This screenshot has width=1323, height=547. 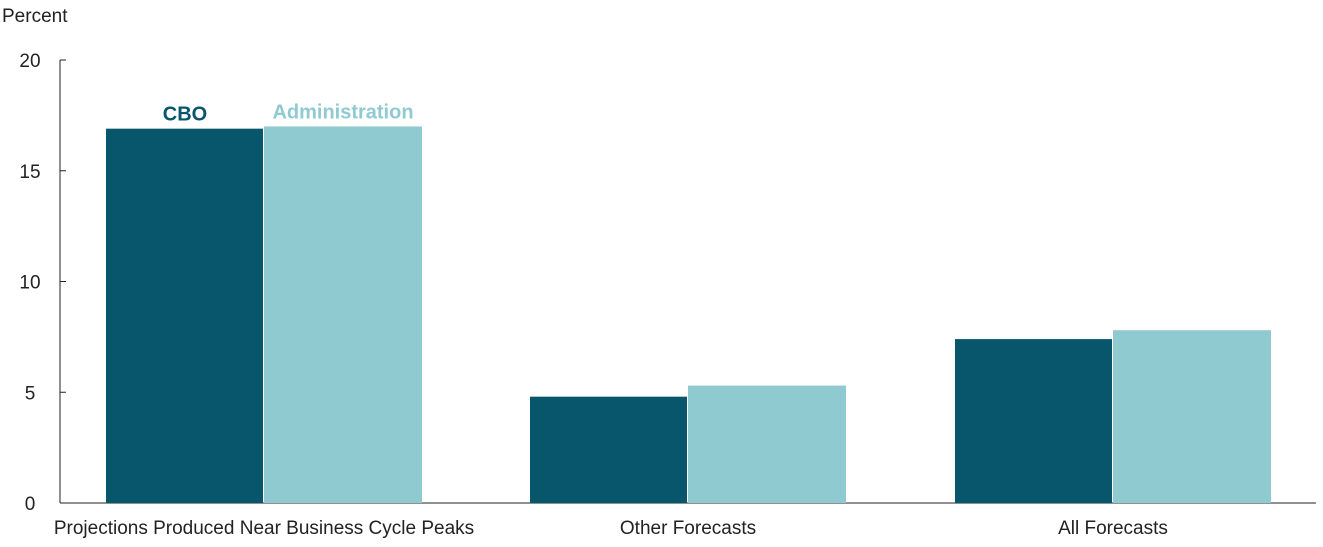 I want to click on y-tick-label: 10, so click(x=29, y=283).